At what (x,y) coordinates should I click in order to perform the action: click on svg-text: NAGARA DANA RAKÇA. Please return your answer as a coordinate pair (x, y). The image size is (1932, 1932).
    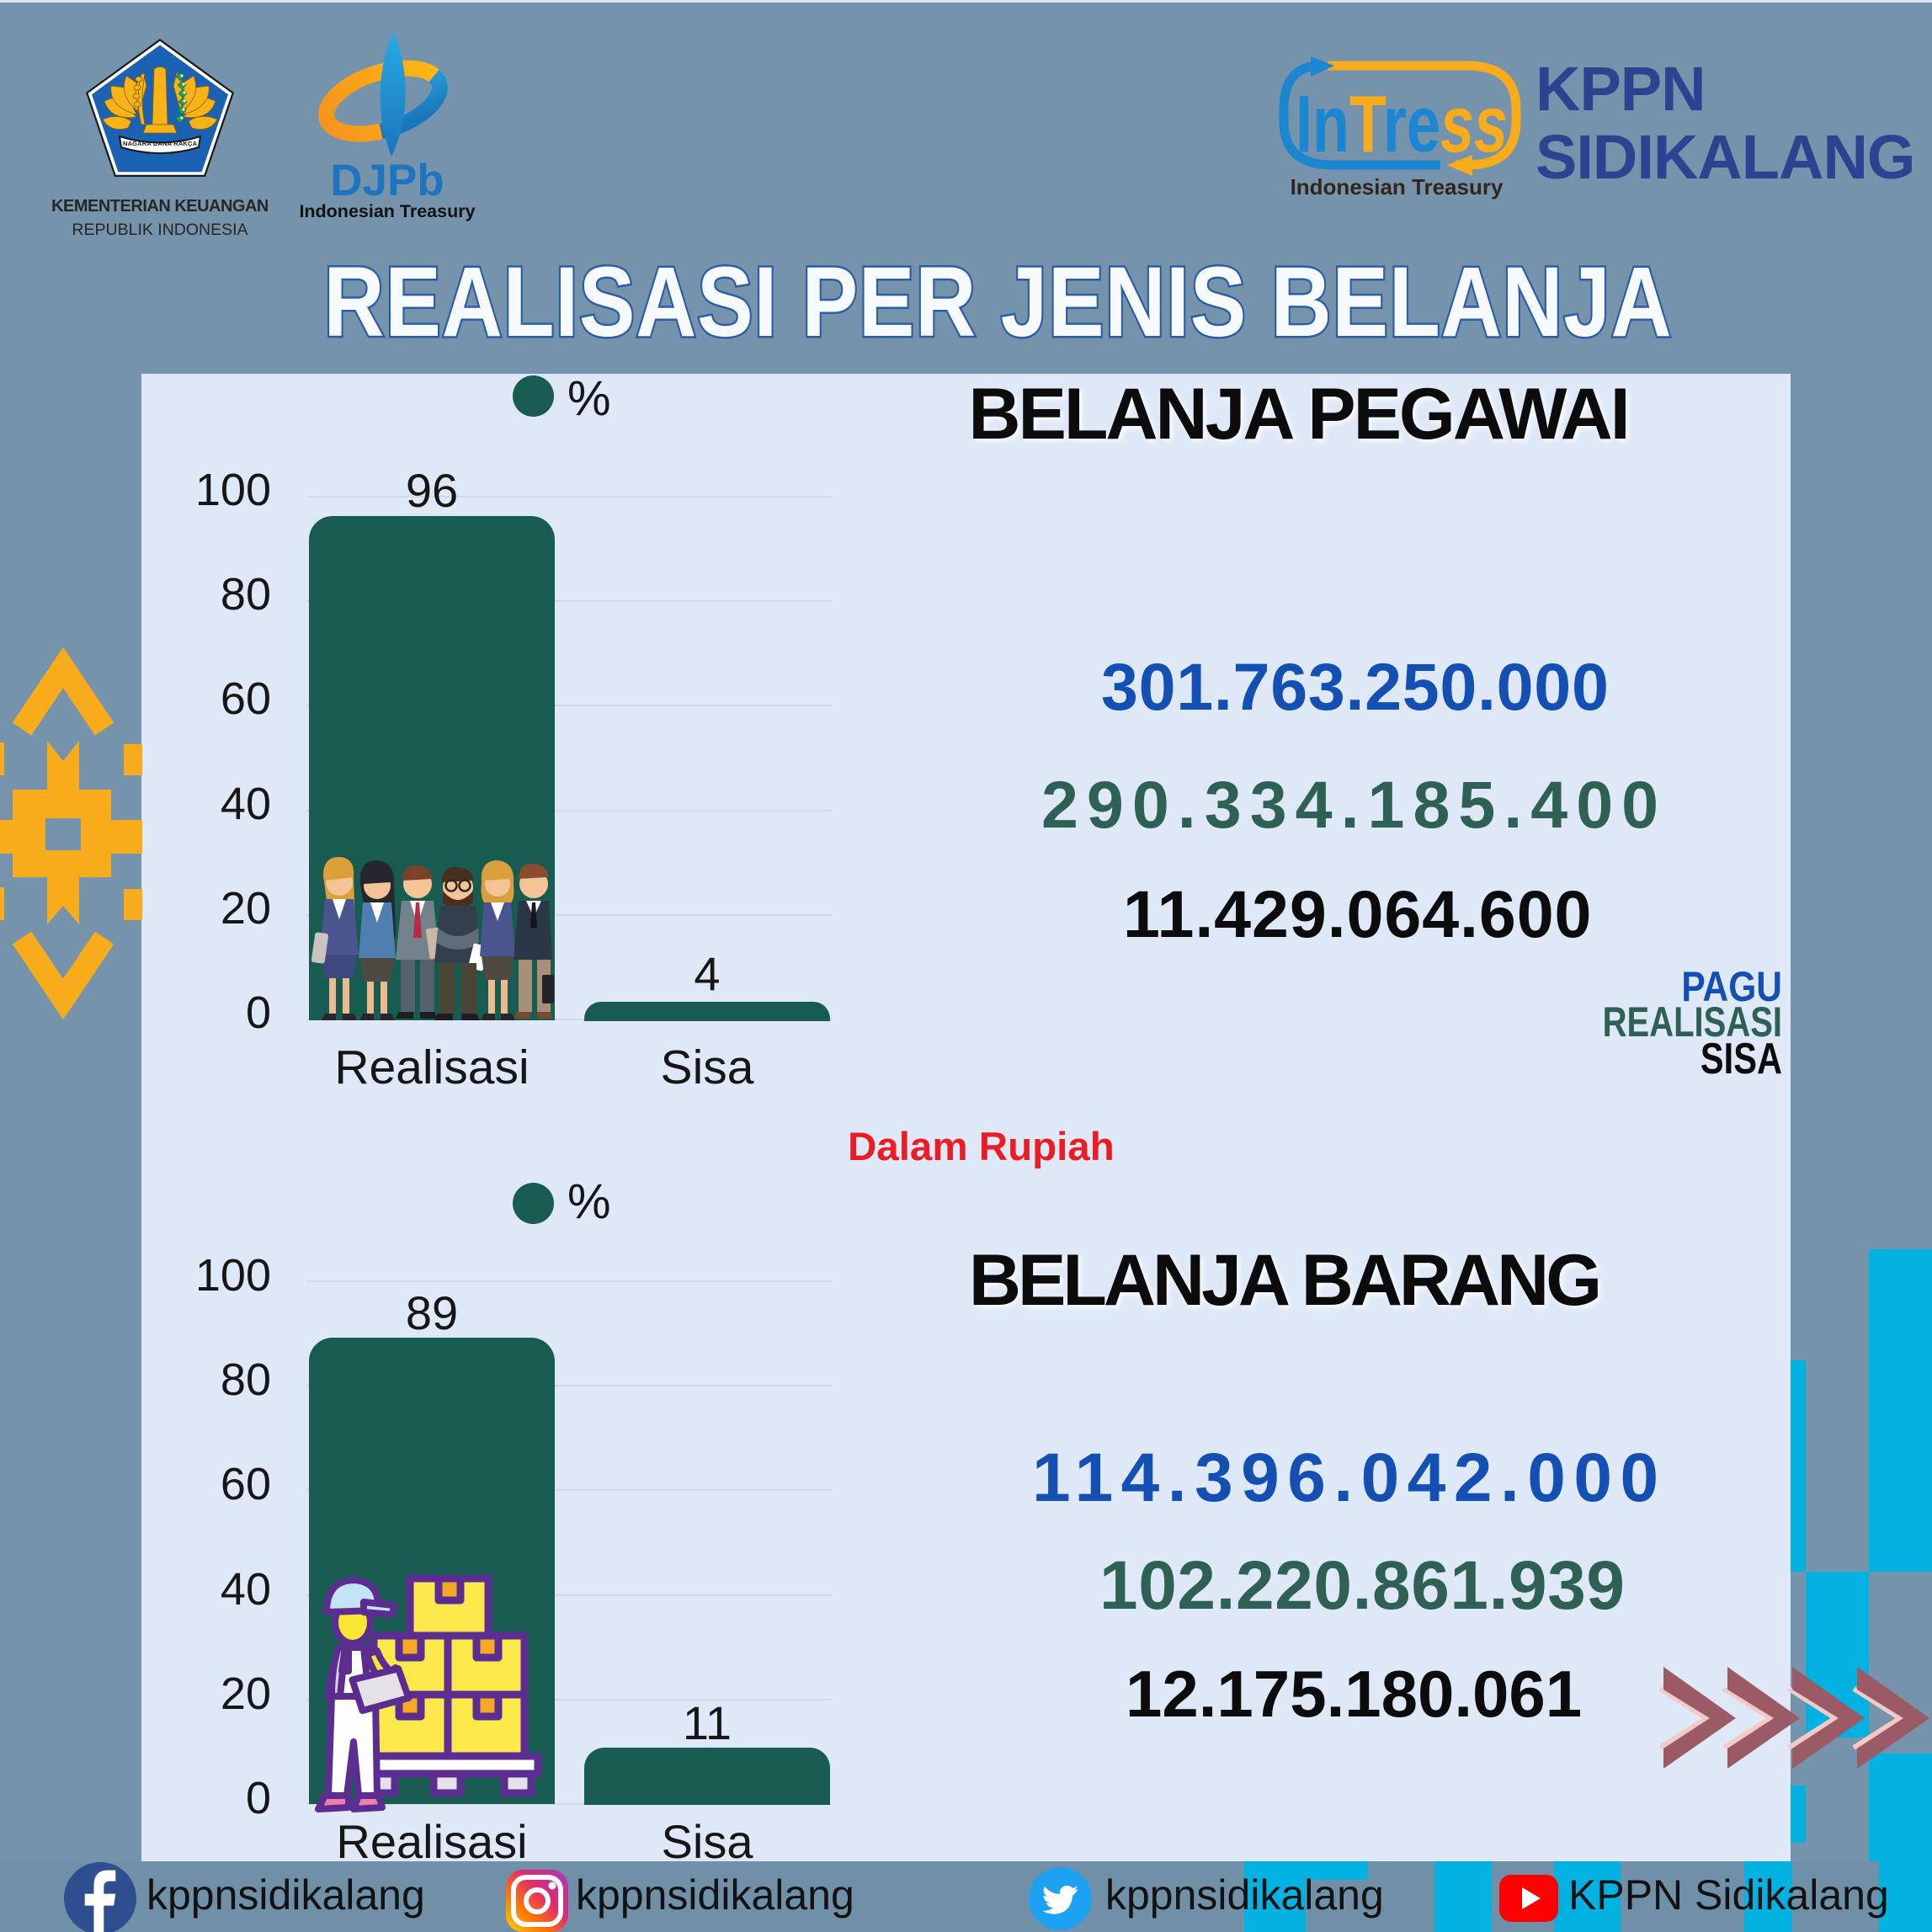
    Looking at the image, I should click on (161, 144).